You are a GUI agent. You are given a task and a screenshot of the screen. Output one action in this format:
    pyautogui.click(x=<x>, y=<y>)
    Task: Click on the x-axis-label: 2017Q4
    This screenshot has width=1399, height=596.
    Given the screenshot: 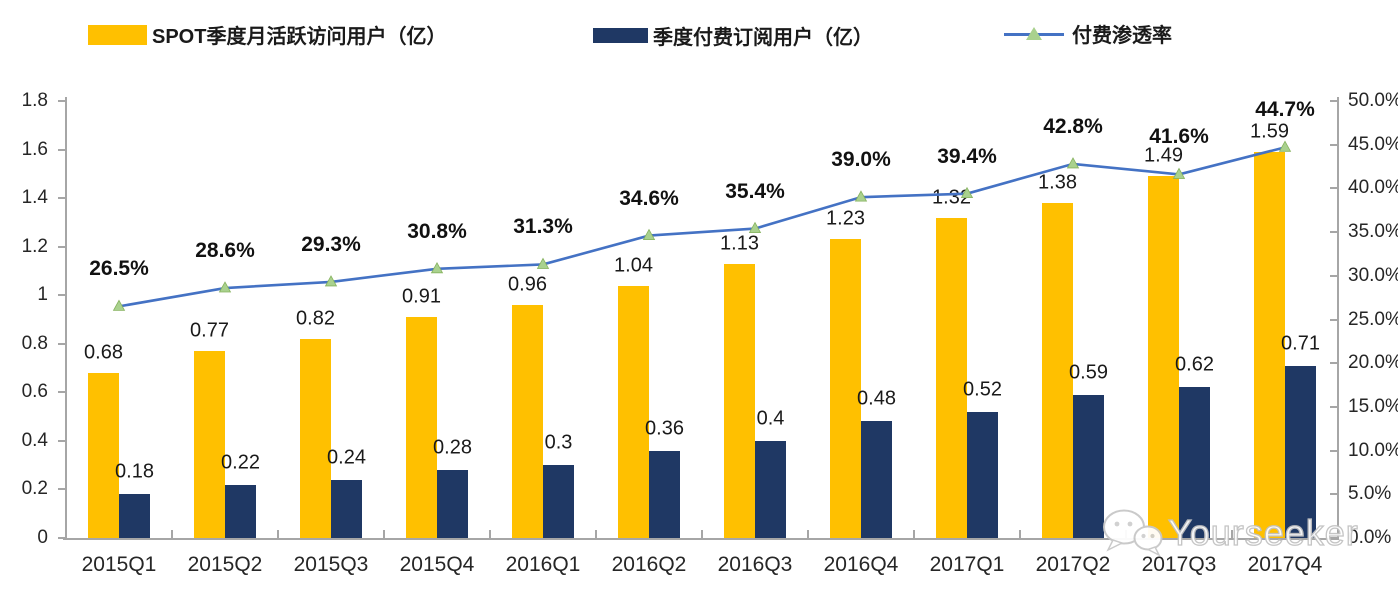 What is the action you would take?
    pyautogui.click(x=1285, y=564)
    